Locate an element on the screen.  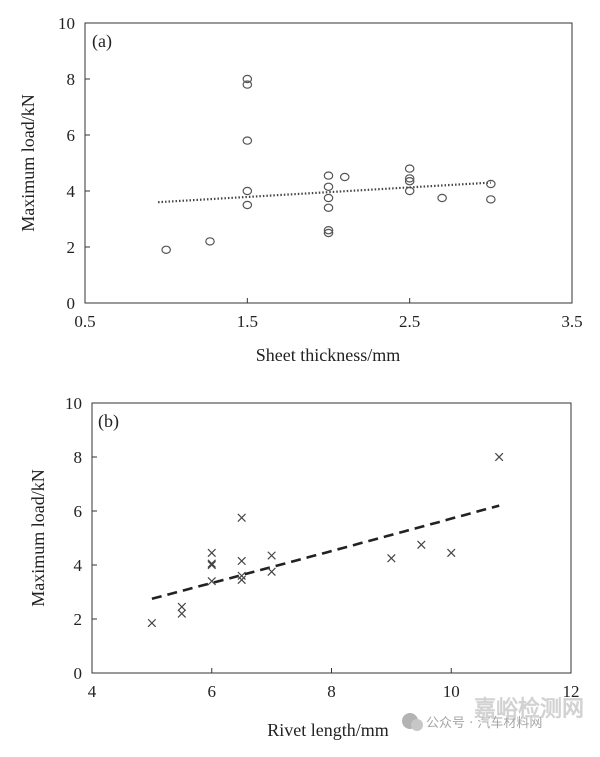
watermark: 公众号 · 汽车材料网 嘉峪检测网 is located at coordinates (493, 713).